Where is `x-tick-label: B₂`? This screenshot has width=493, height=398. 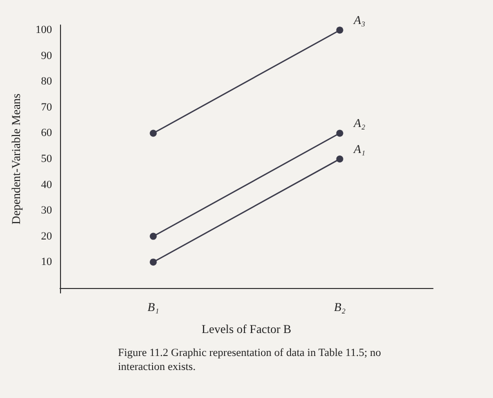 x-tick-label: B₂ is located at coordinates (340, 307).